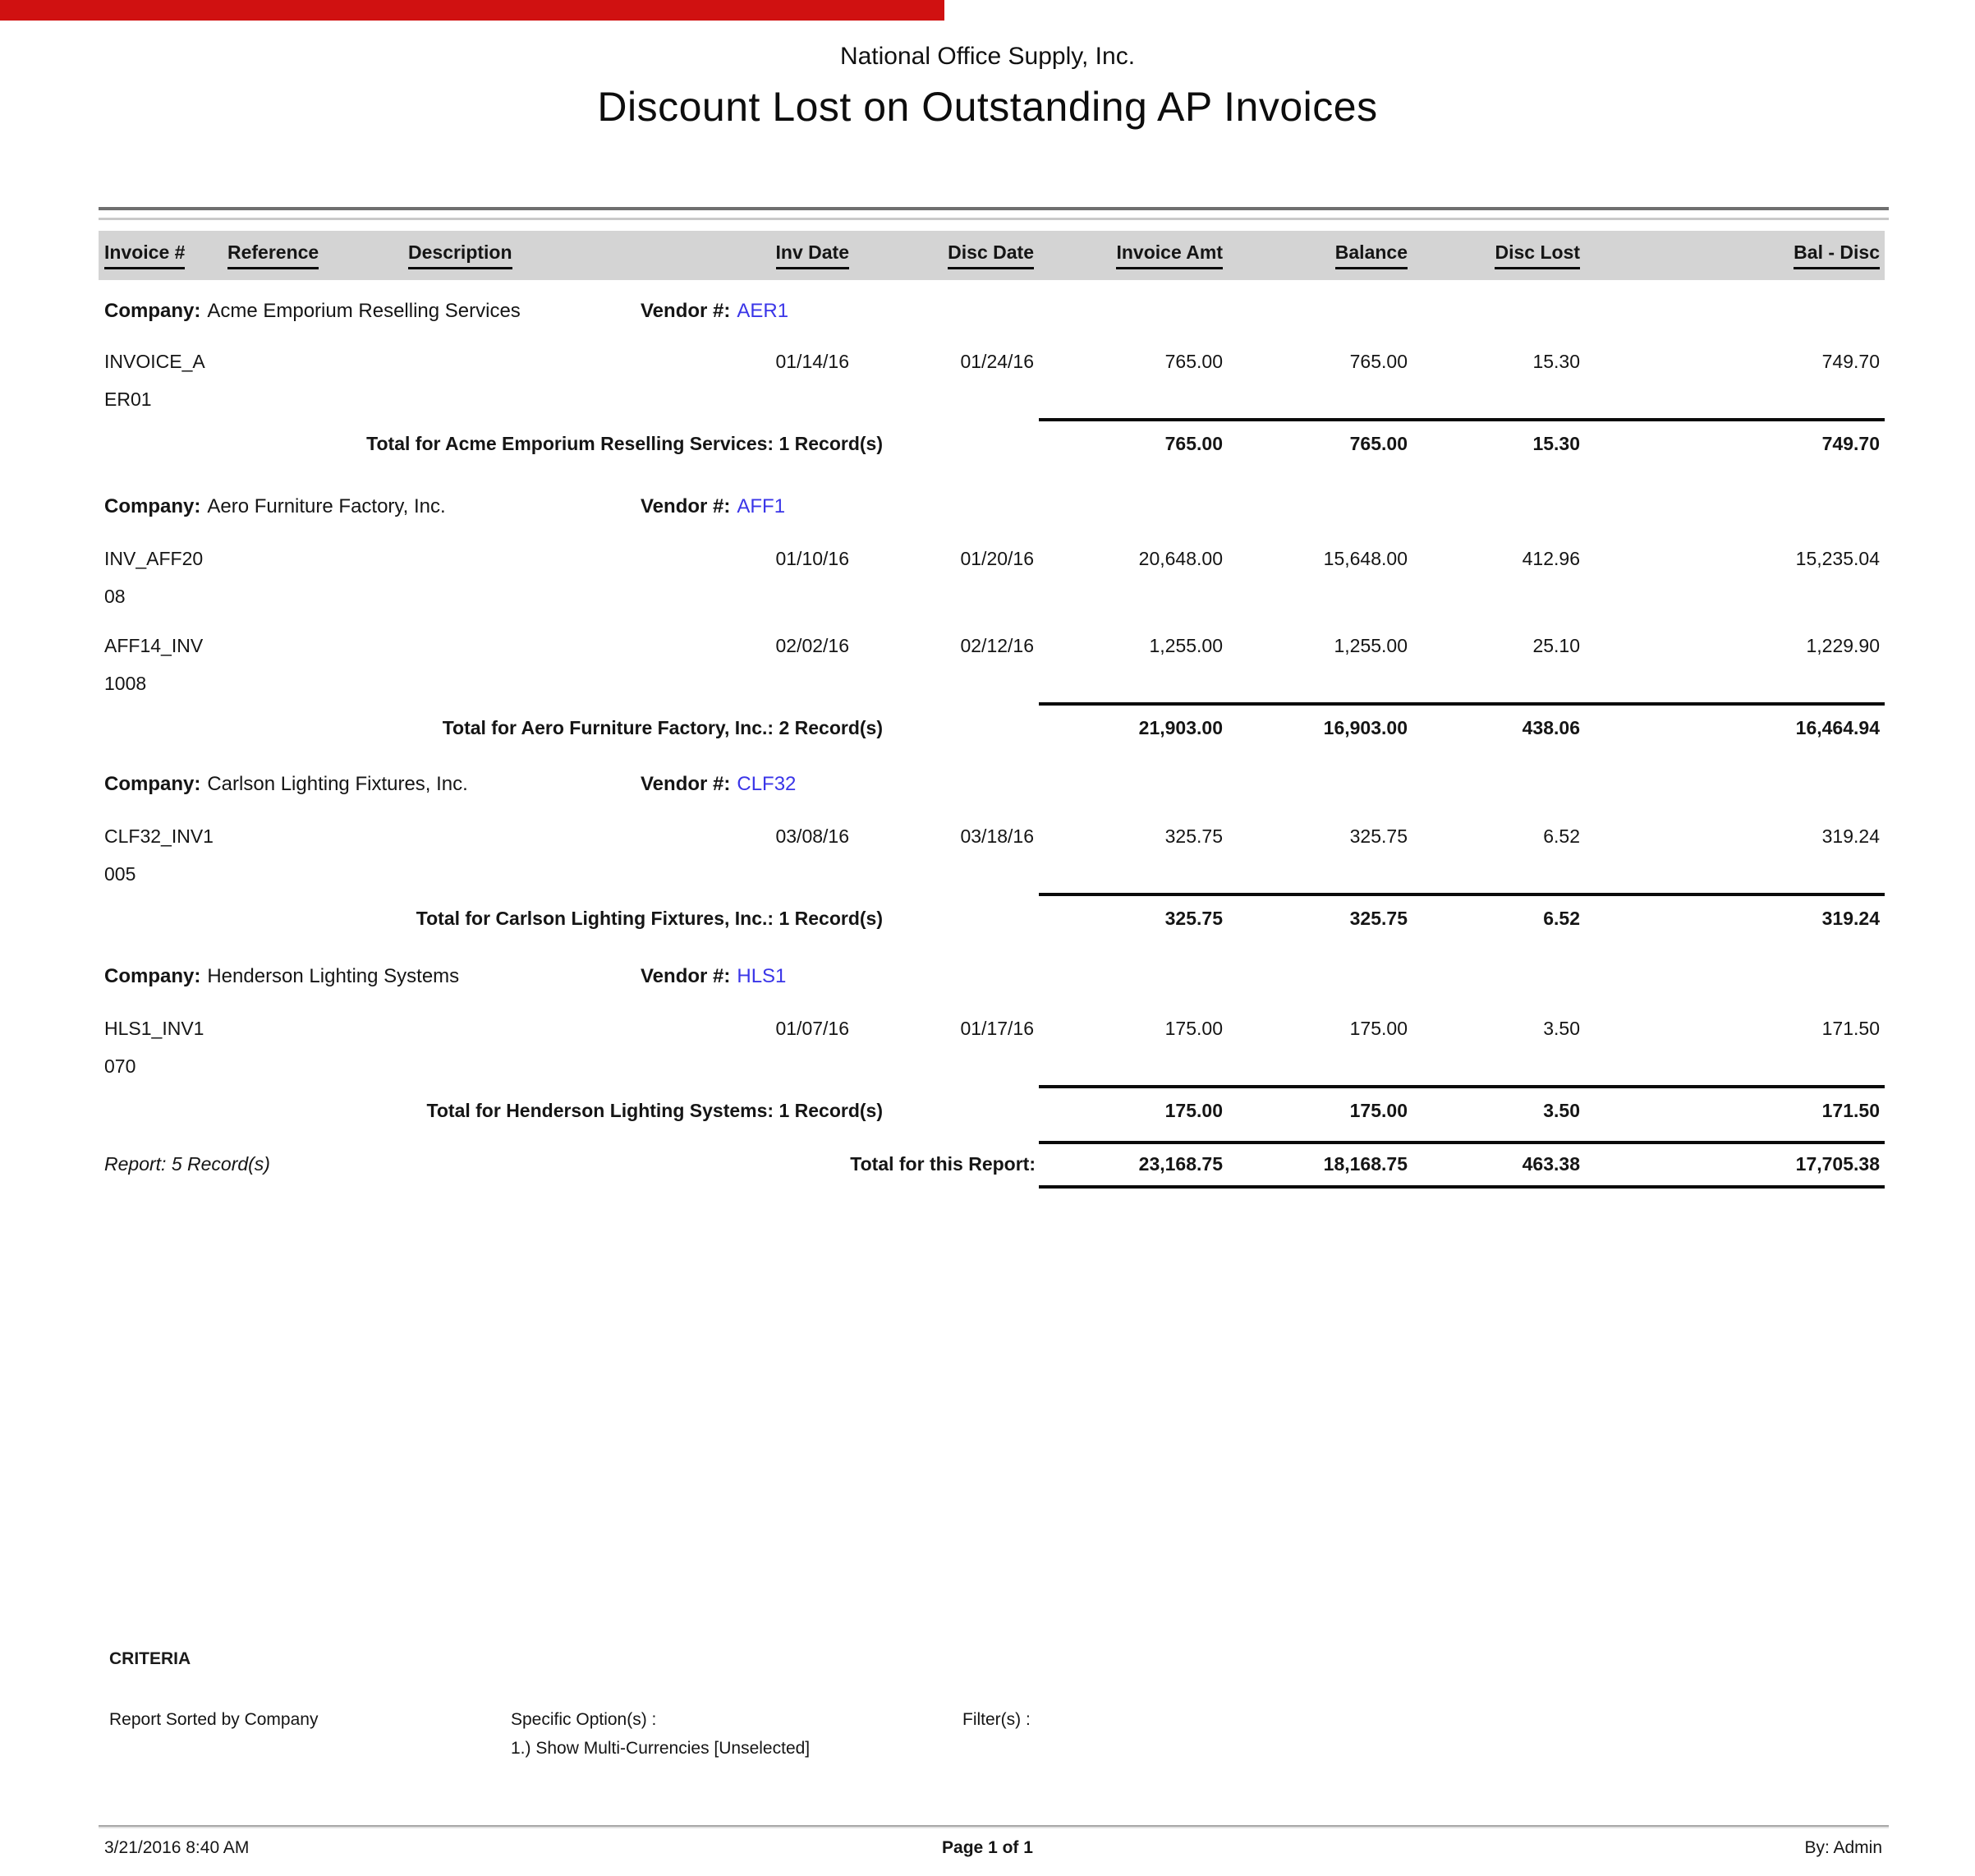 Image resolution: width=1975 pixels, height=1876 pixels. I want to click on group-total-invoice-amt: 175.00, so click(1193, 1110).